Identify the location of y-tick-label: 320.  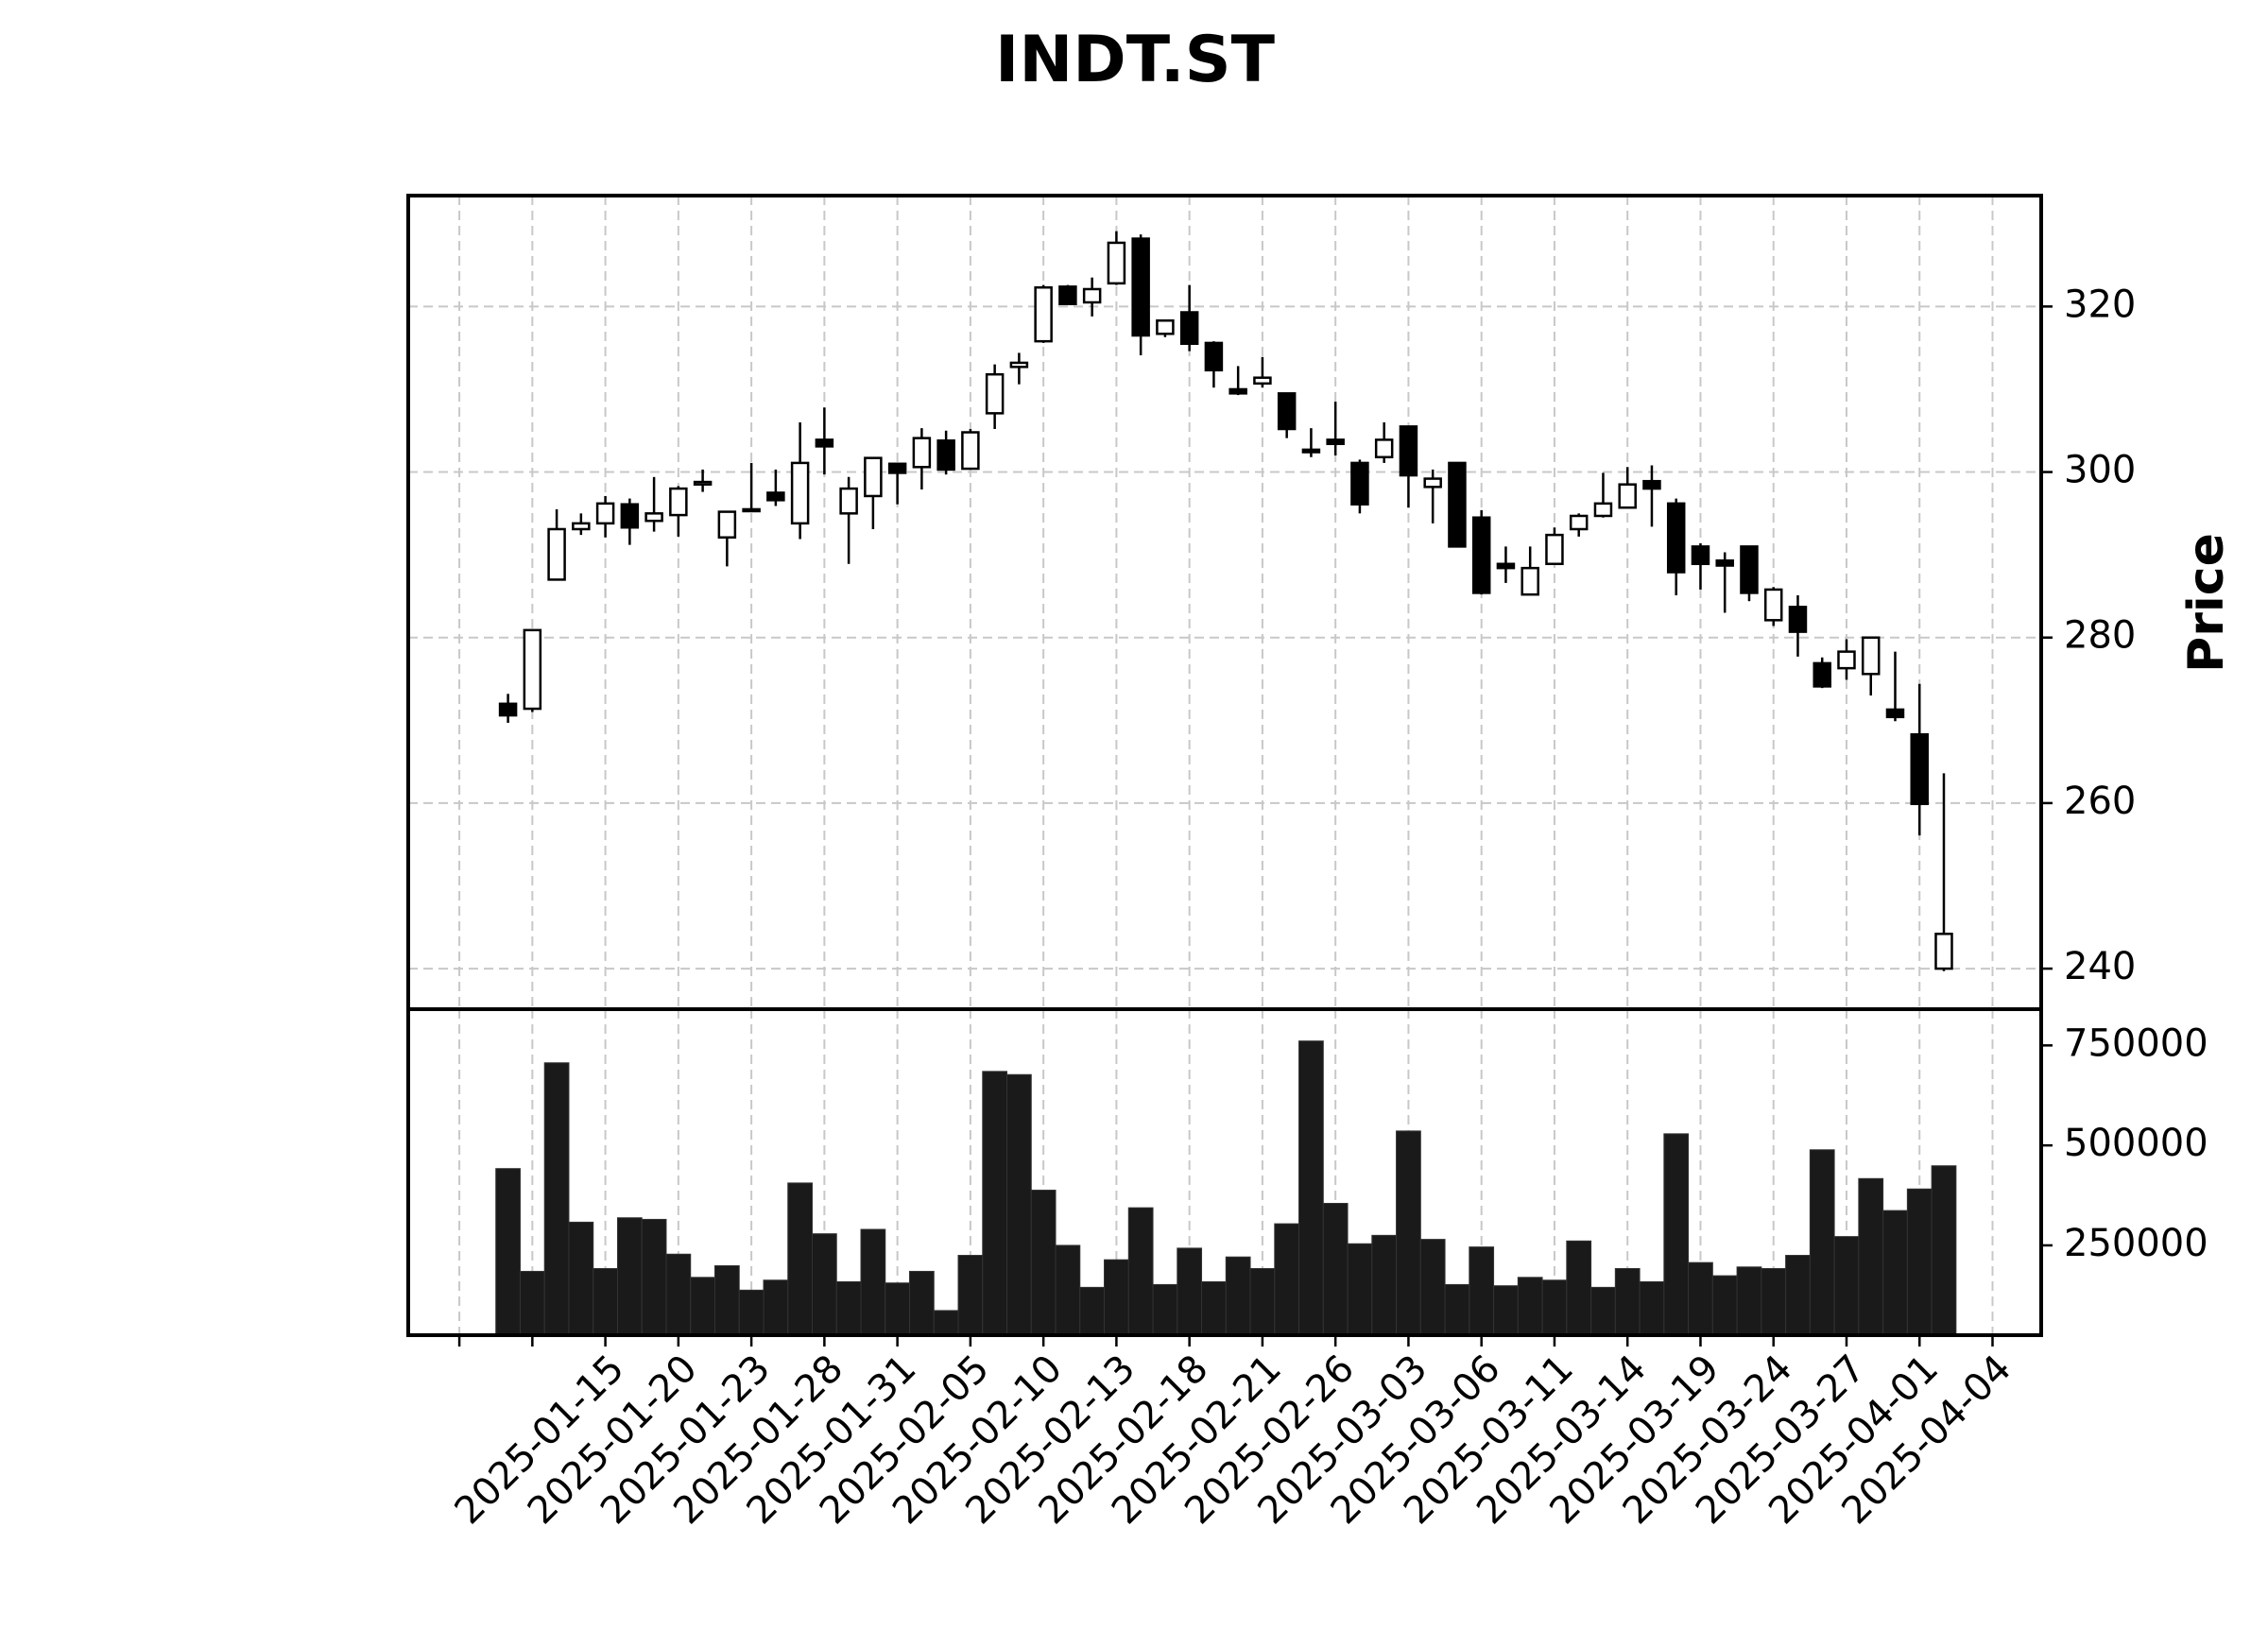
(2100, 305).